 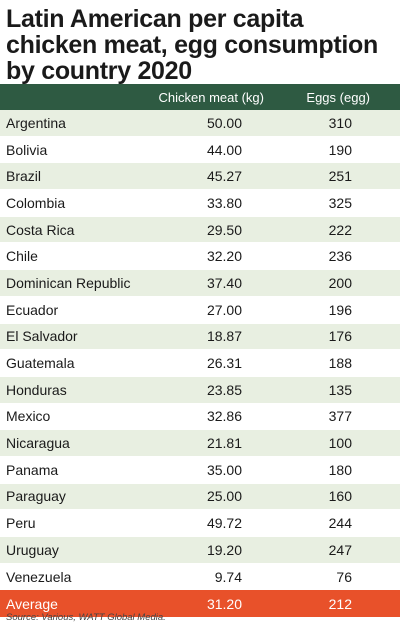 What do you see at coordinates (340, 176) in the screenshot?
I see `eggs-cell: 251` at bounding box center [340, 176].